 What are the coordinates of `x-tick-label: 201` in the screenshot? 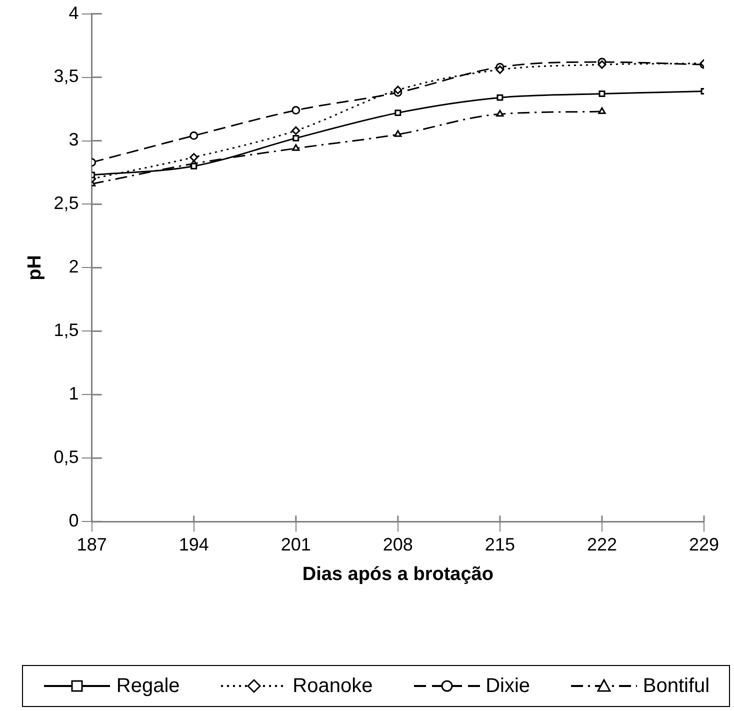 It's located at (295, 544).